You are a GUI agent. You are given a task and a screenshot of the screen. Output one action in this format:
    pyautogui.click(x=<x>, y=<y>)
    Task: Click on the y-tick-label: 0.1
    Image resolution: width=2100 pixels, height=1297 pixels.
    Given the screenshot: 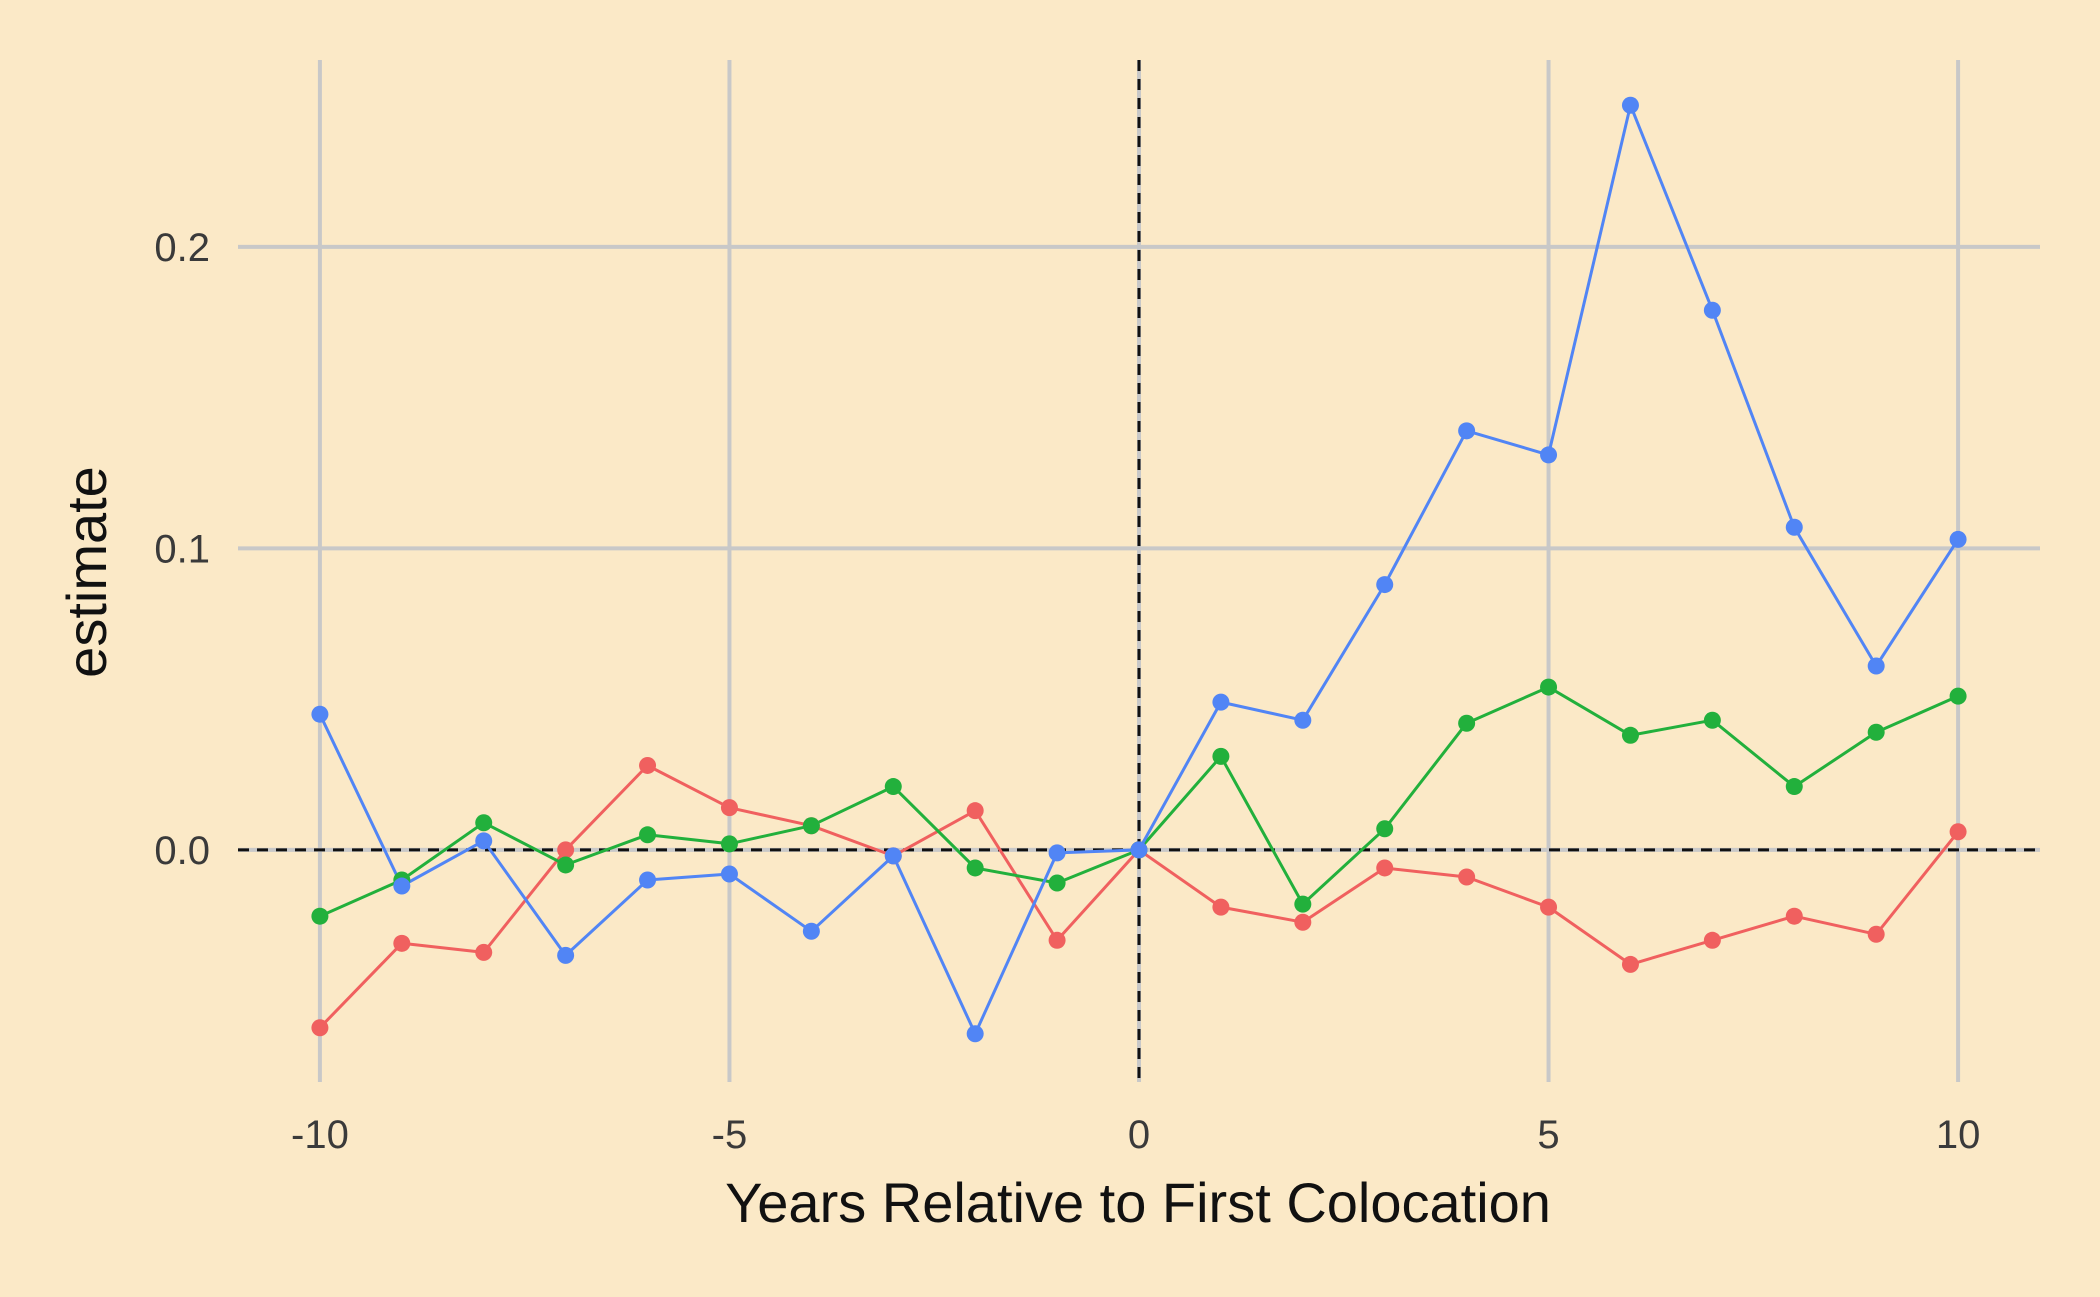 What is the action you would take?
    pyautogui.click(x=182, y=549)
    